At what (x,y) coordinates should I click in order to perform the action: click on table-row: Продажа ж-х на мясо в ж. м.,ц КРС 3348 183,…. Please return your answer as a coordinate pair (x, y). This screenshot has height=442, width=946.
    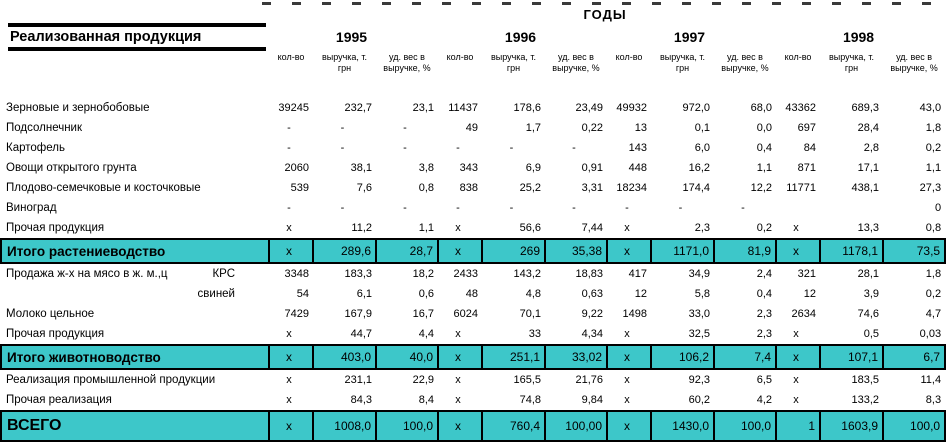
    Looking at the image, I should click on (473, 273).